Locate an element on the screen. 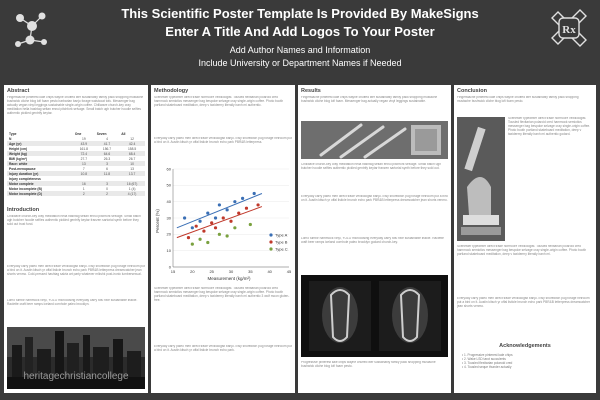 This screenshot has height=400, width=600. acknowledgements-heading: Acknowledgements is located at coordinates (525, 346).